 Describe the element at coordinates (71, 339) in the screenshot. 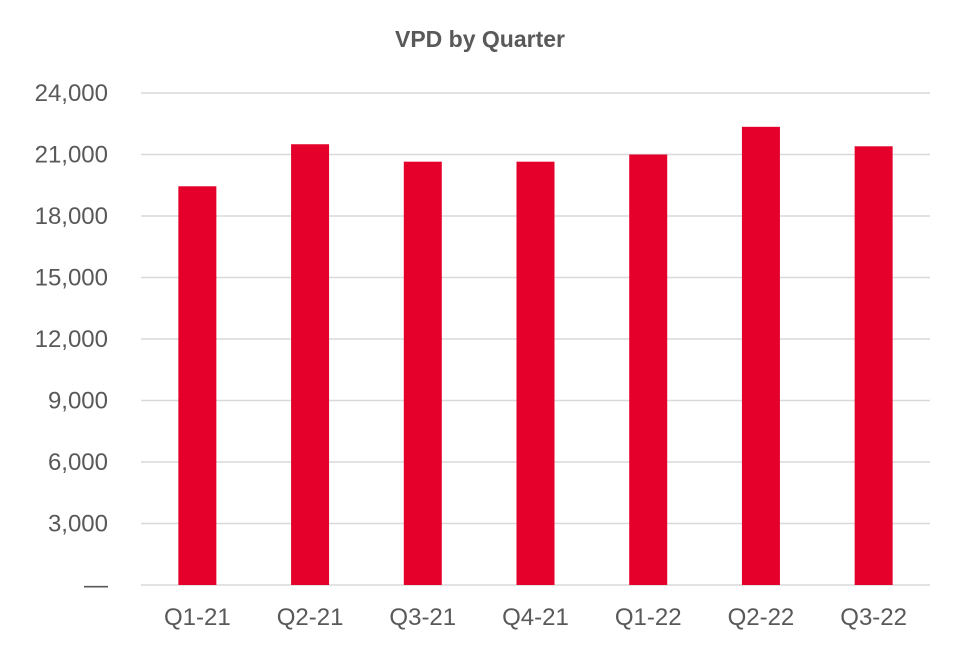

I see `y-tick-label: 12,000` at that location.